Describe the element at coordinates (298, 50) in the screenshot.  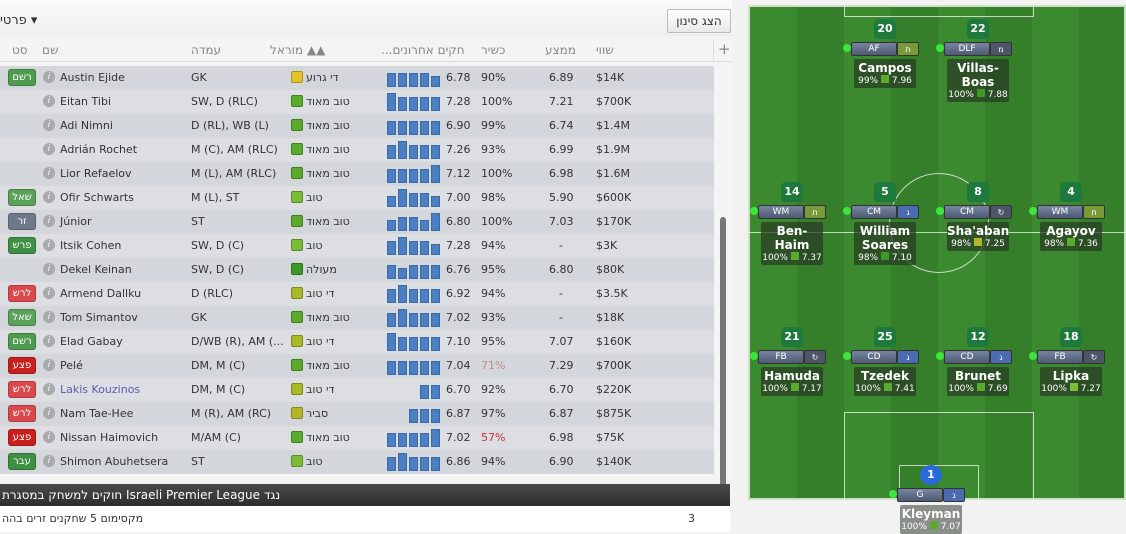
I see `col-morale: מוראל ▲▲` at that location.